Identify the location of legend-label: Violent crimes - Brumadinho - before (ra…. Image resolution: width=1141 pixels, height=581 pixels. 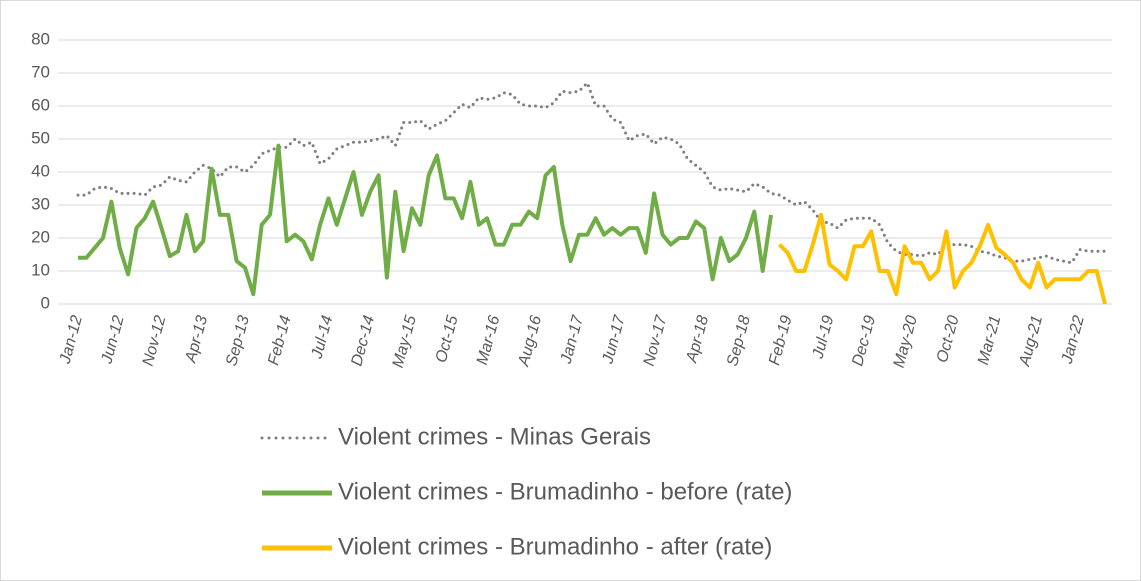
(565, 491).